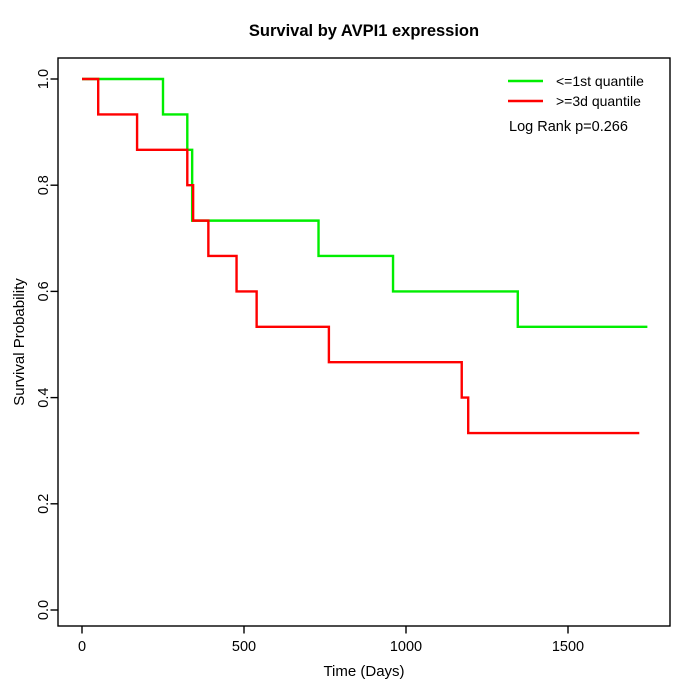 The width and height of the screenshot is (700, 700). What do you see at coordinates (331, 640) in the screenshot?
I see `x-axis-ticks: 0 500 1000 1500` at bounding box center [331, 640].